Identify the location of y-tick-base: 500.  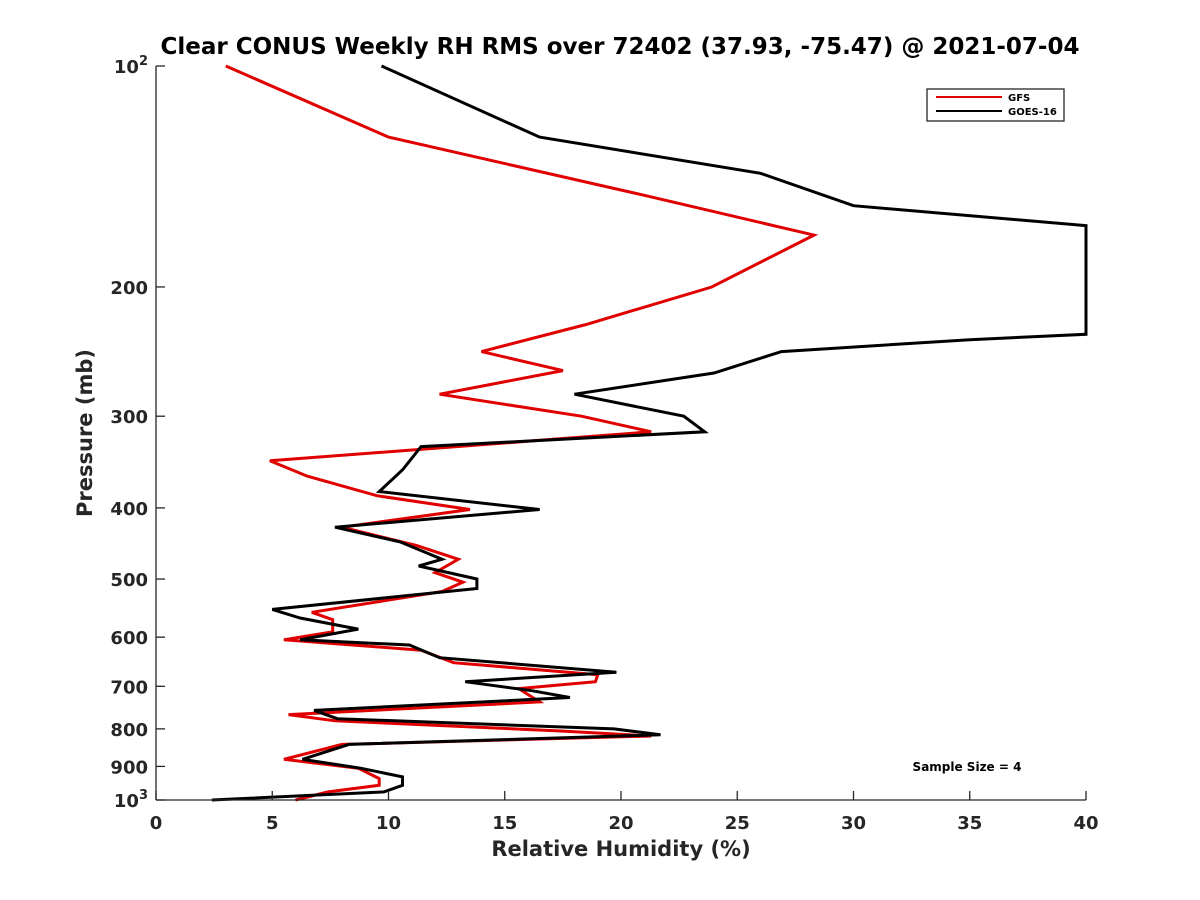
(129, 580).